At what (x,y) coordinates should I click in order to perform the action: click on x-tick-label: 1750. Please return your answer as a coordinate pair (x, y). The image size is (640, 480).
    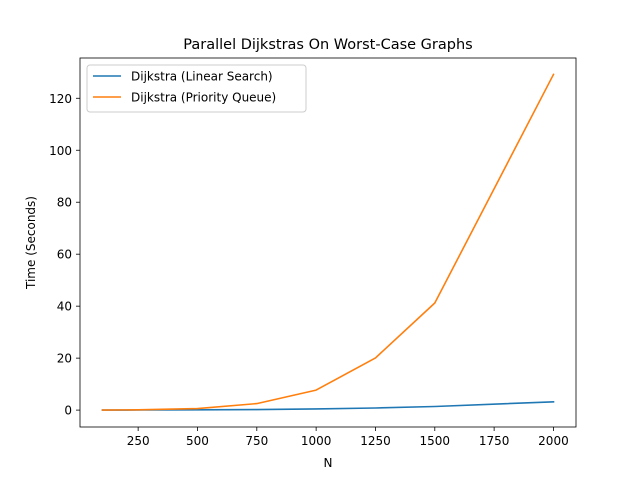
    Looking at the image, I should click on (494, 441).